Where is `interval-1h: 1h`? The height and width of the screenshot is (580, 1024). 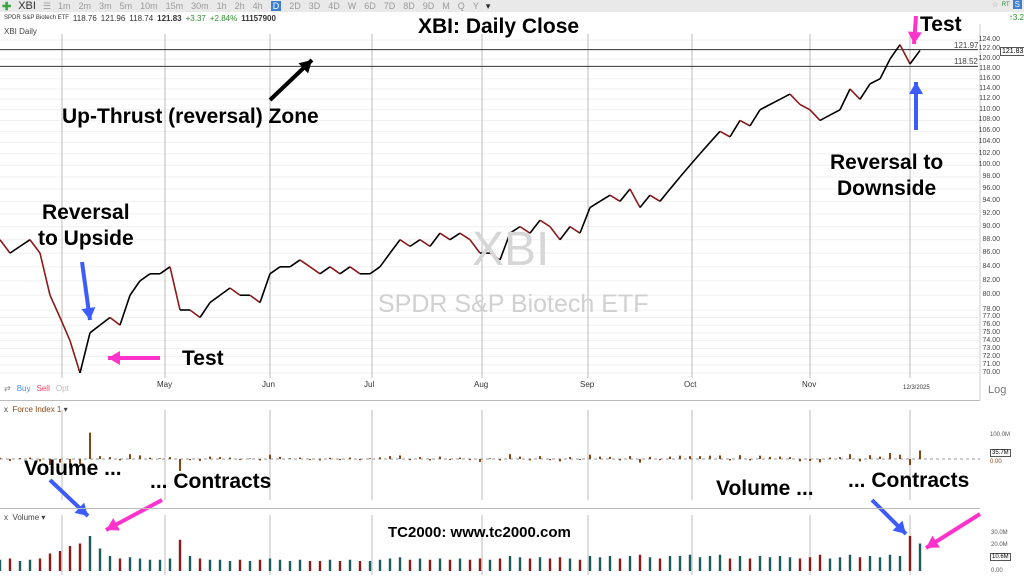
interval-1h: 1h is located at coordinates (221, 6).